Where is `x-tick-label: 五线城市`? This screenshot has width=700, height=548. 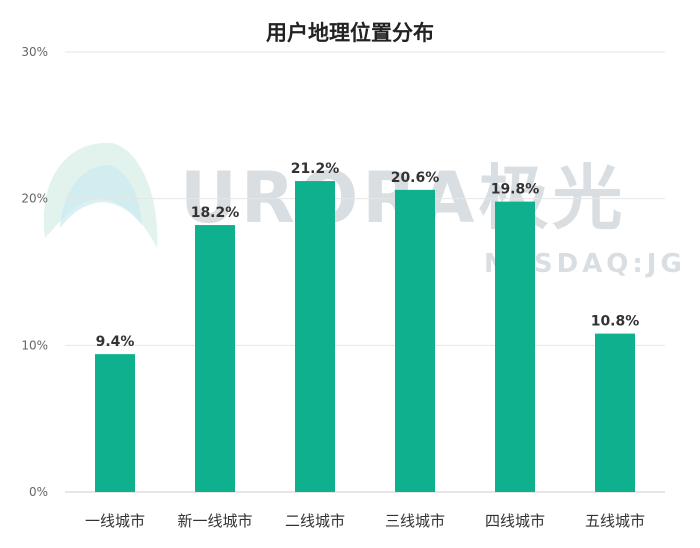 x-tick-label: 五线城市 is located at coordinates (615, 521).